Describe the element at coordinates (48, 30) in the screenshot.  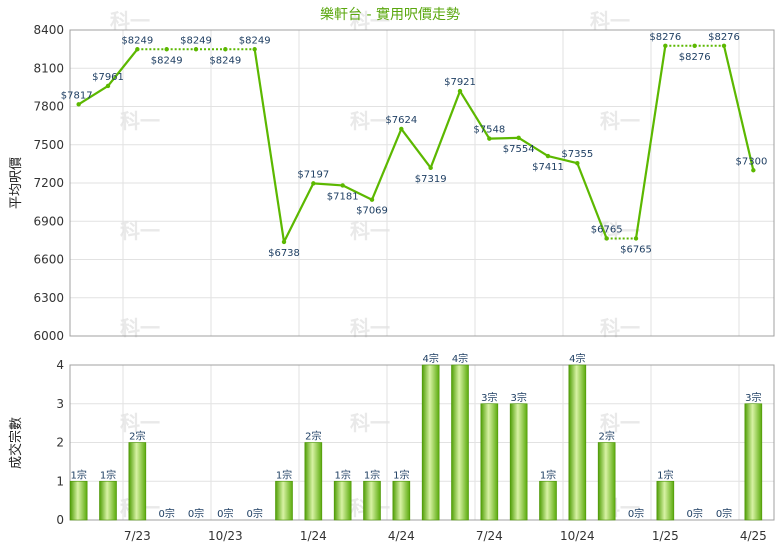
I see `price-y-tick: 8400` at that location.